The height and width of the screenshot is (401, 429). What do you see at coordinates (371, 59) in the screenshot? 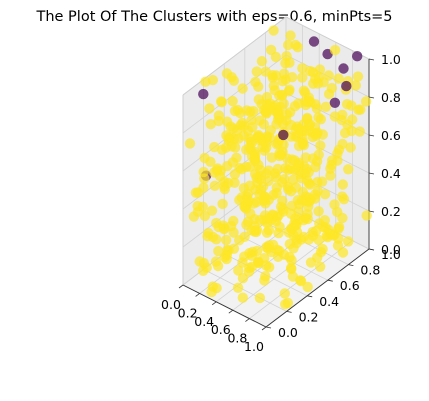
I see `z-tick-mark` at bounding box center [371, 59].